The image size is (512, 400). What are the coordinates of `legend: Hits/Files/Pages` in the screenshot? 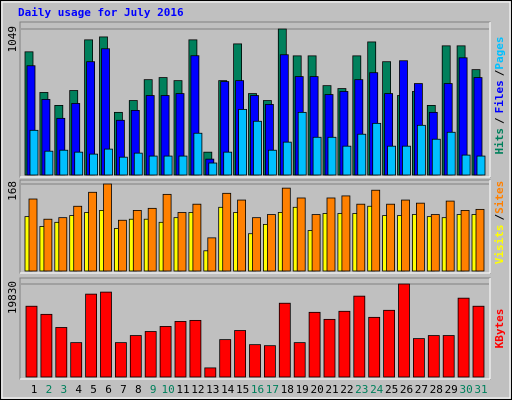 It's located at (499, 96).